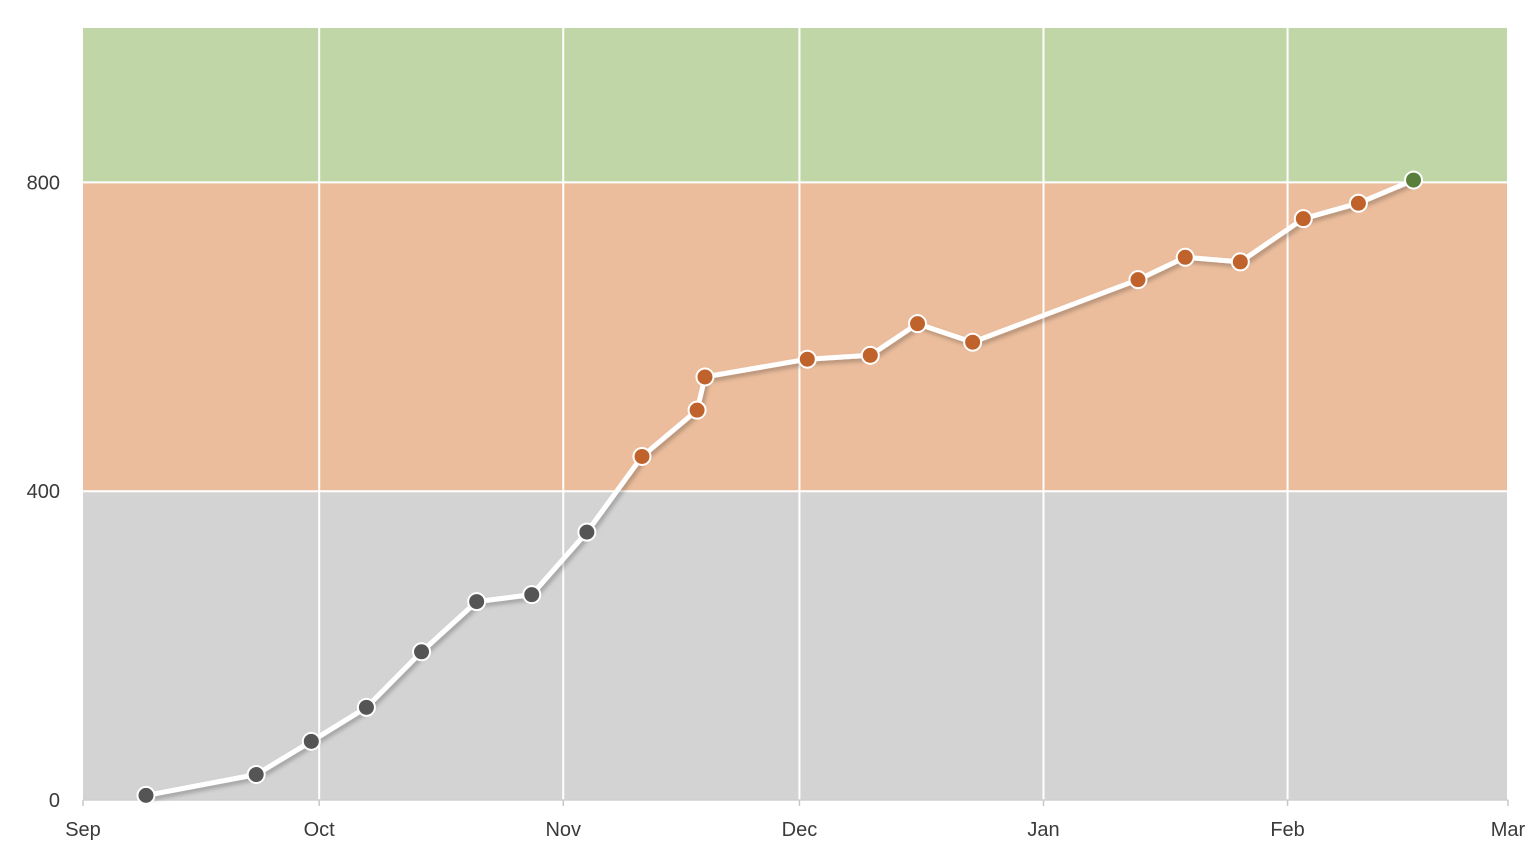  Describe the element at coordinates (54, 801) in the screenshot. I see `y-tick-label: 0` at that location.